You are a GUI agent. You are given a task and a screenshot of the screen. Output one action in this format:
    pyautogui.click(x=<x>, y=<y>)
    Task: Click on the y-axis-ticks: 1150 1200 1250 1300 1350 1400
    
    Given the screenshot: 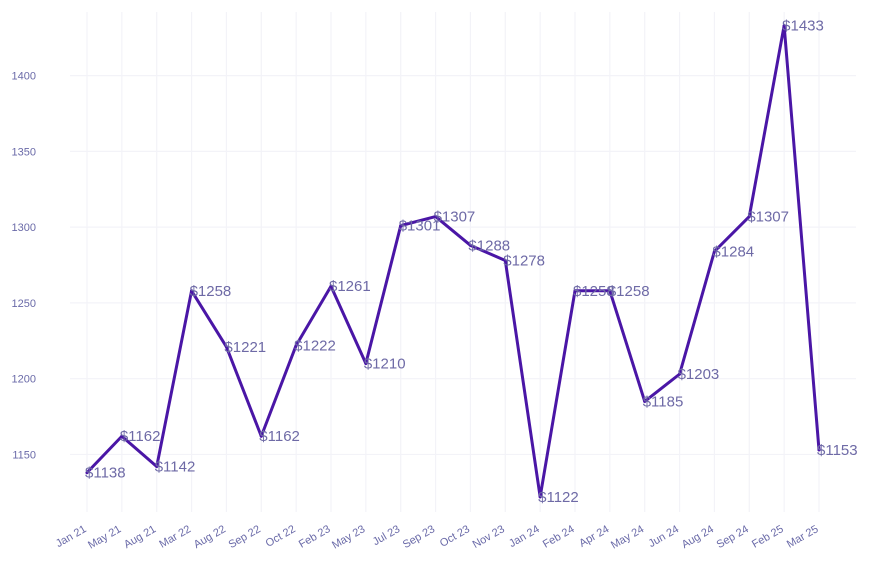 What is the action you would take?
    pyautogui.click(x=24, y=266)
    